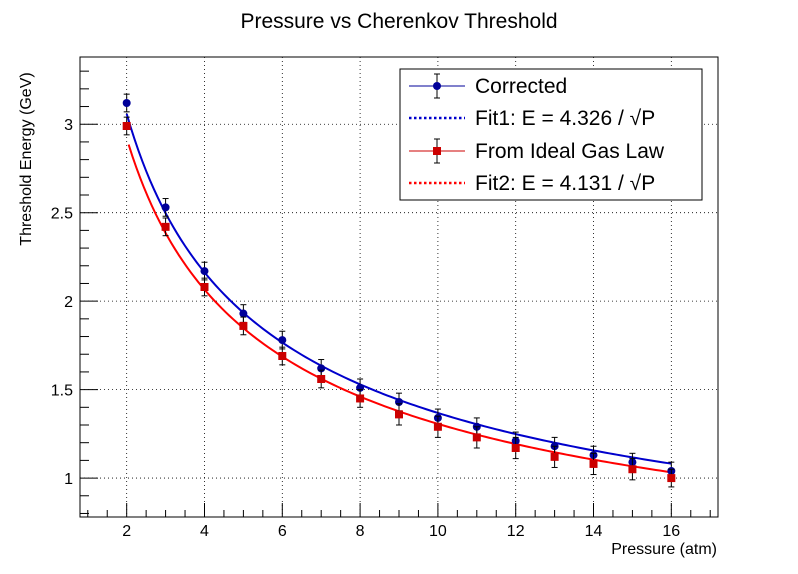 The height and width of the screenshot is (574, 798). Describe the element at coordinates (664, 549) in the screenshot. I see `x-axis-label: Pressure (atm)` at that location.